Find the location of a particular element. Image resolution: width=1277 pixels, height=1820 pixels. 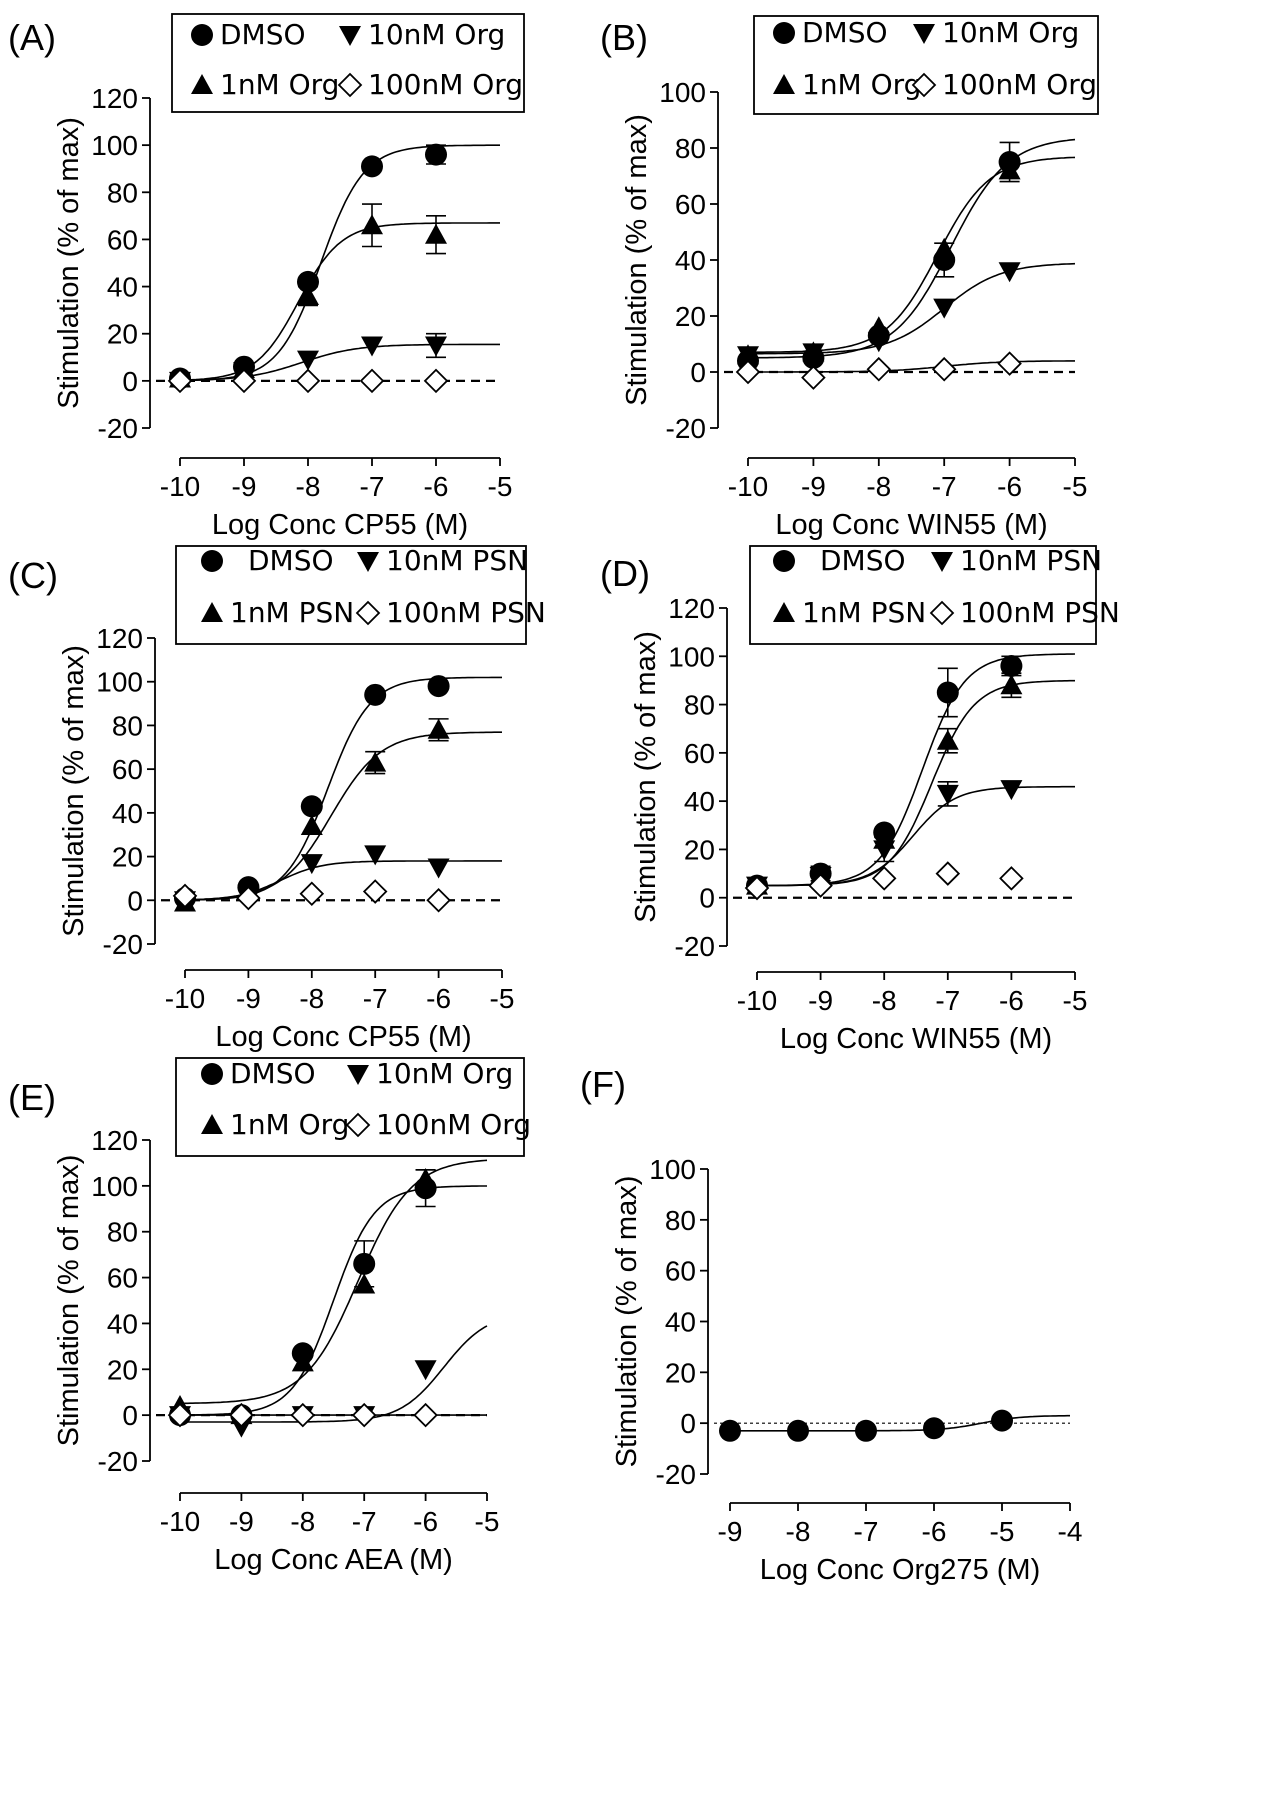

series-100nm-psn is located at coordinates (884, 881).